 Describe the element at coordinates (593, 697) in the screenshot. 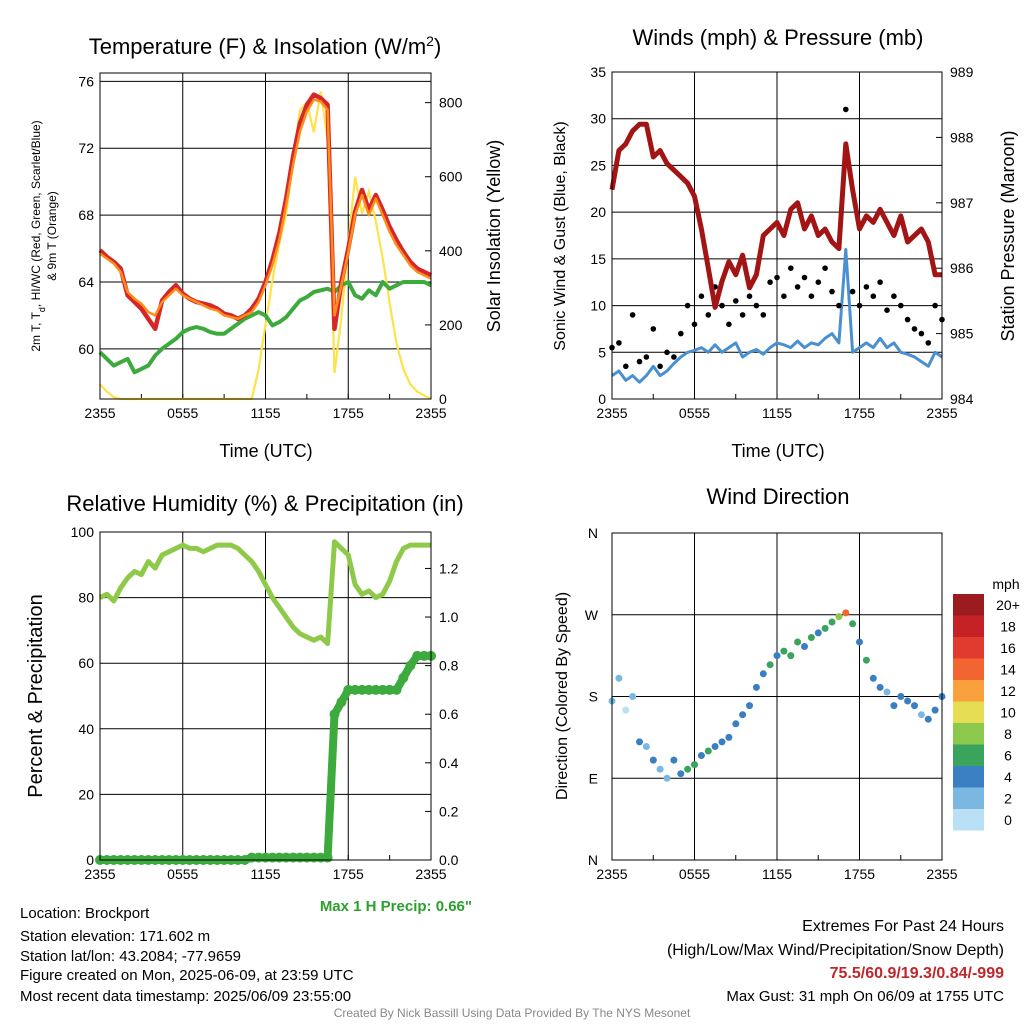

I see `dir-ytick-label: S` at that location.